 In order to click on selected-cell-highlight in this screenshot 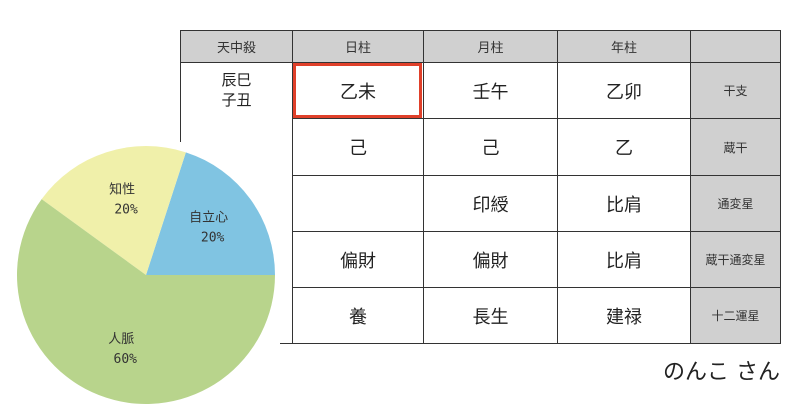, I will do `click(357, 90)`.